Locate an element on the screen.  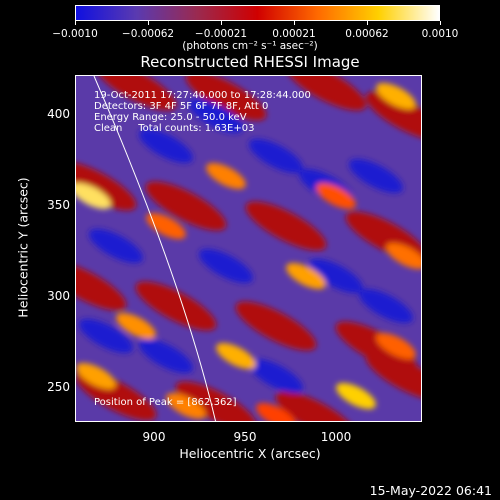
colorbar-tick-label: 0.0010 is located at coordinates (440, 34).